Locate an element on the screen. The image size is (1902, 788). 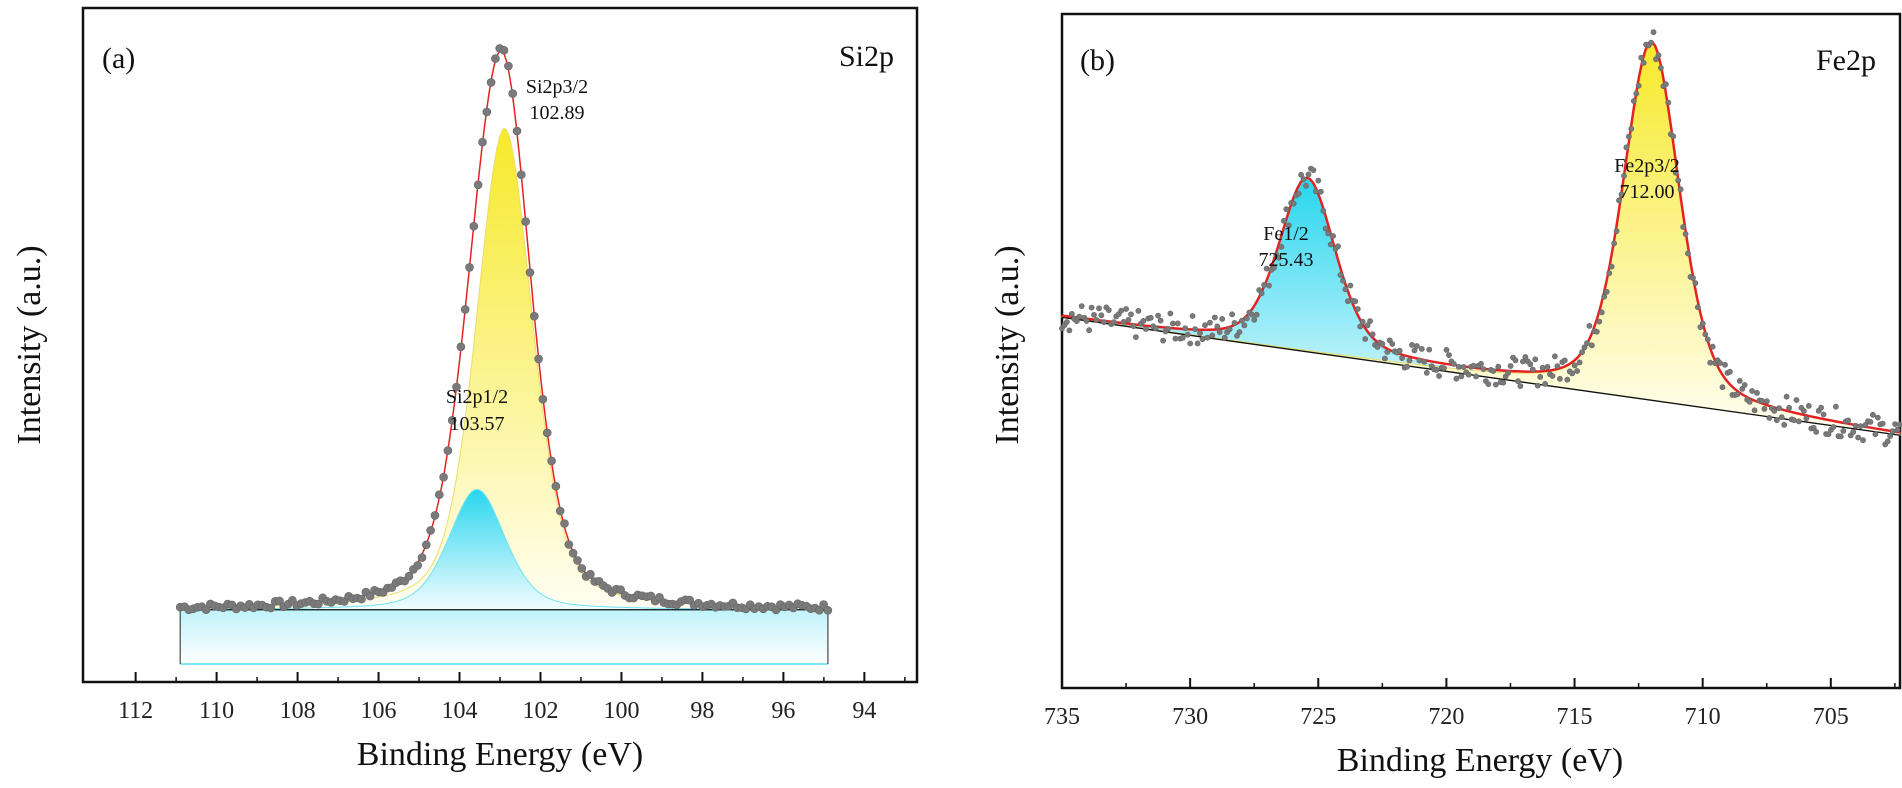
x-tick-label: 98 is located at coordinates (702, 711).